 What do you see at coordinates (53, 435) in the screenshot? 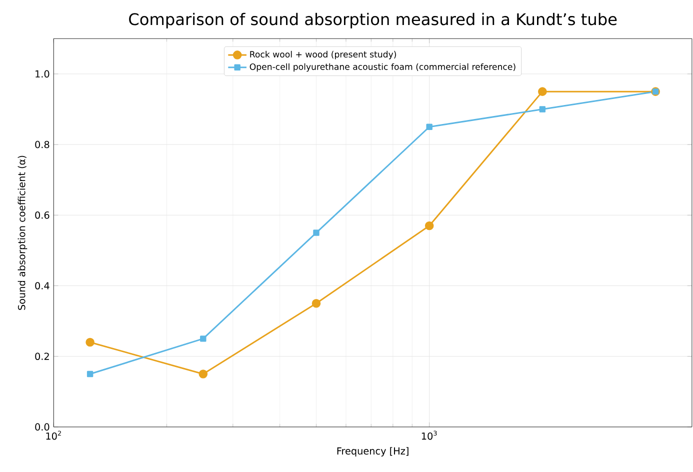
I see `x-tick-label: 10$^{2}$` at bounding box center [53, 435].